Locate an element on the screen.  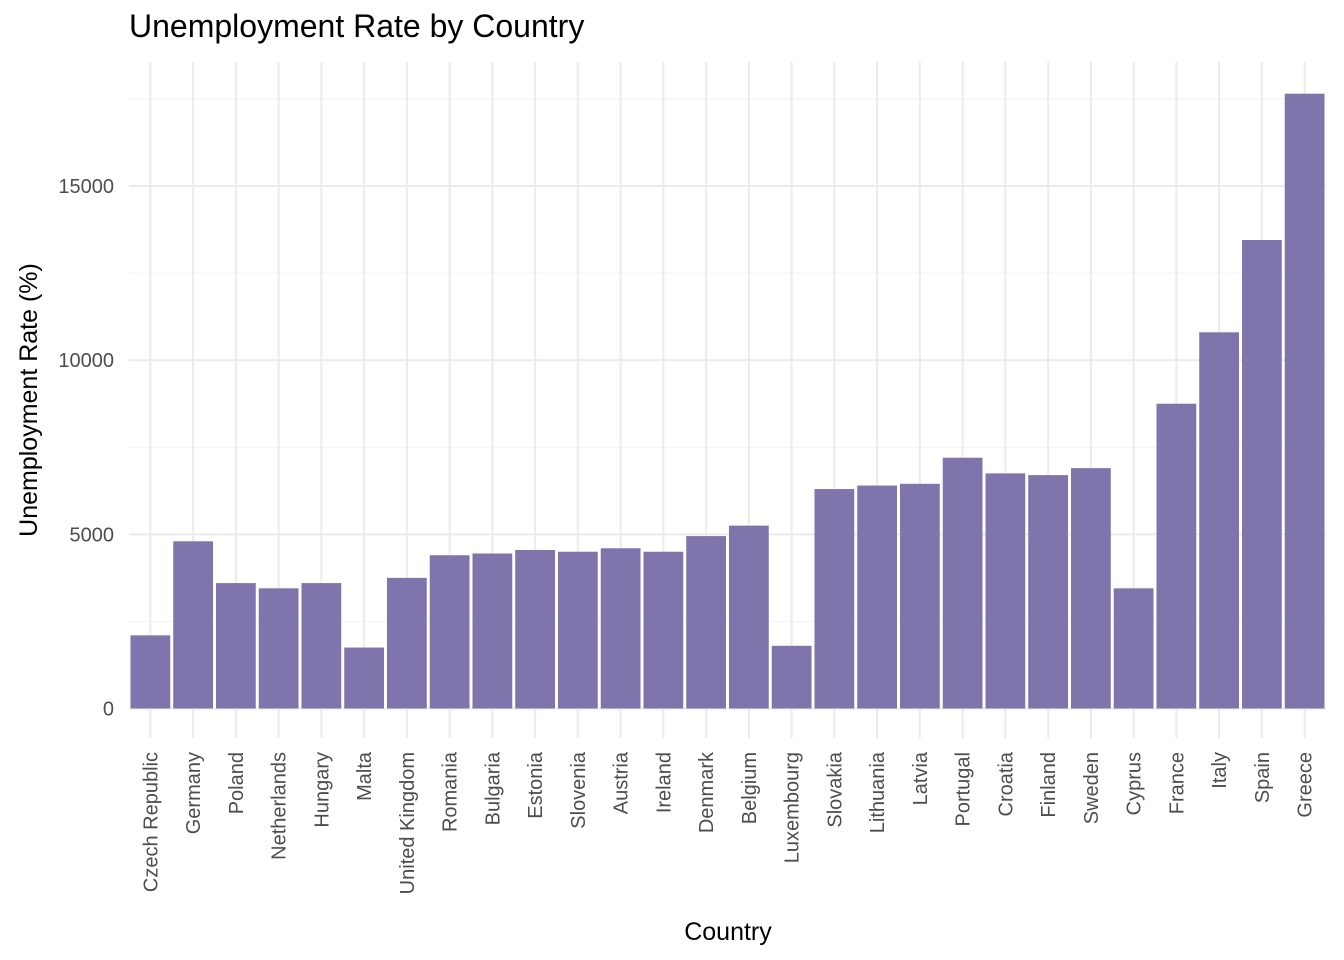
x-tick-label: Denmark is located at coordinates (707, 792).